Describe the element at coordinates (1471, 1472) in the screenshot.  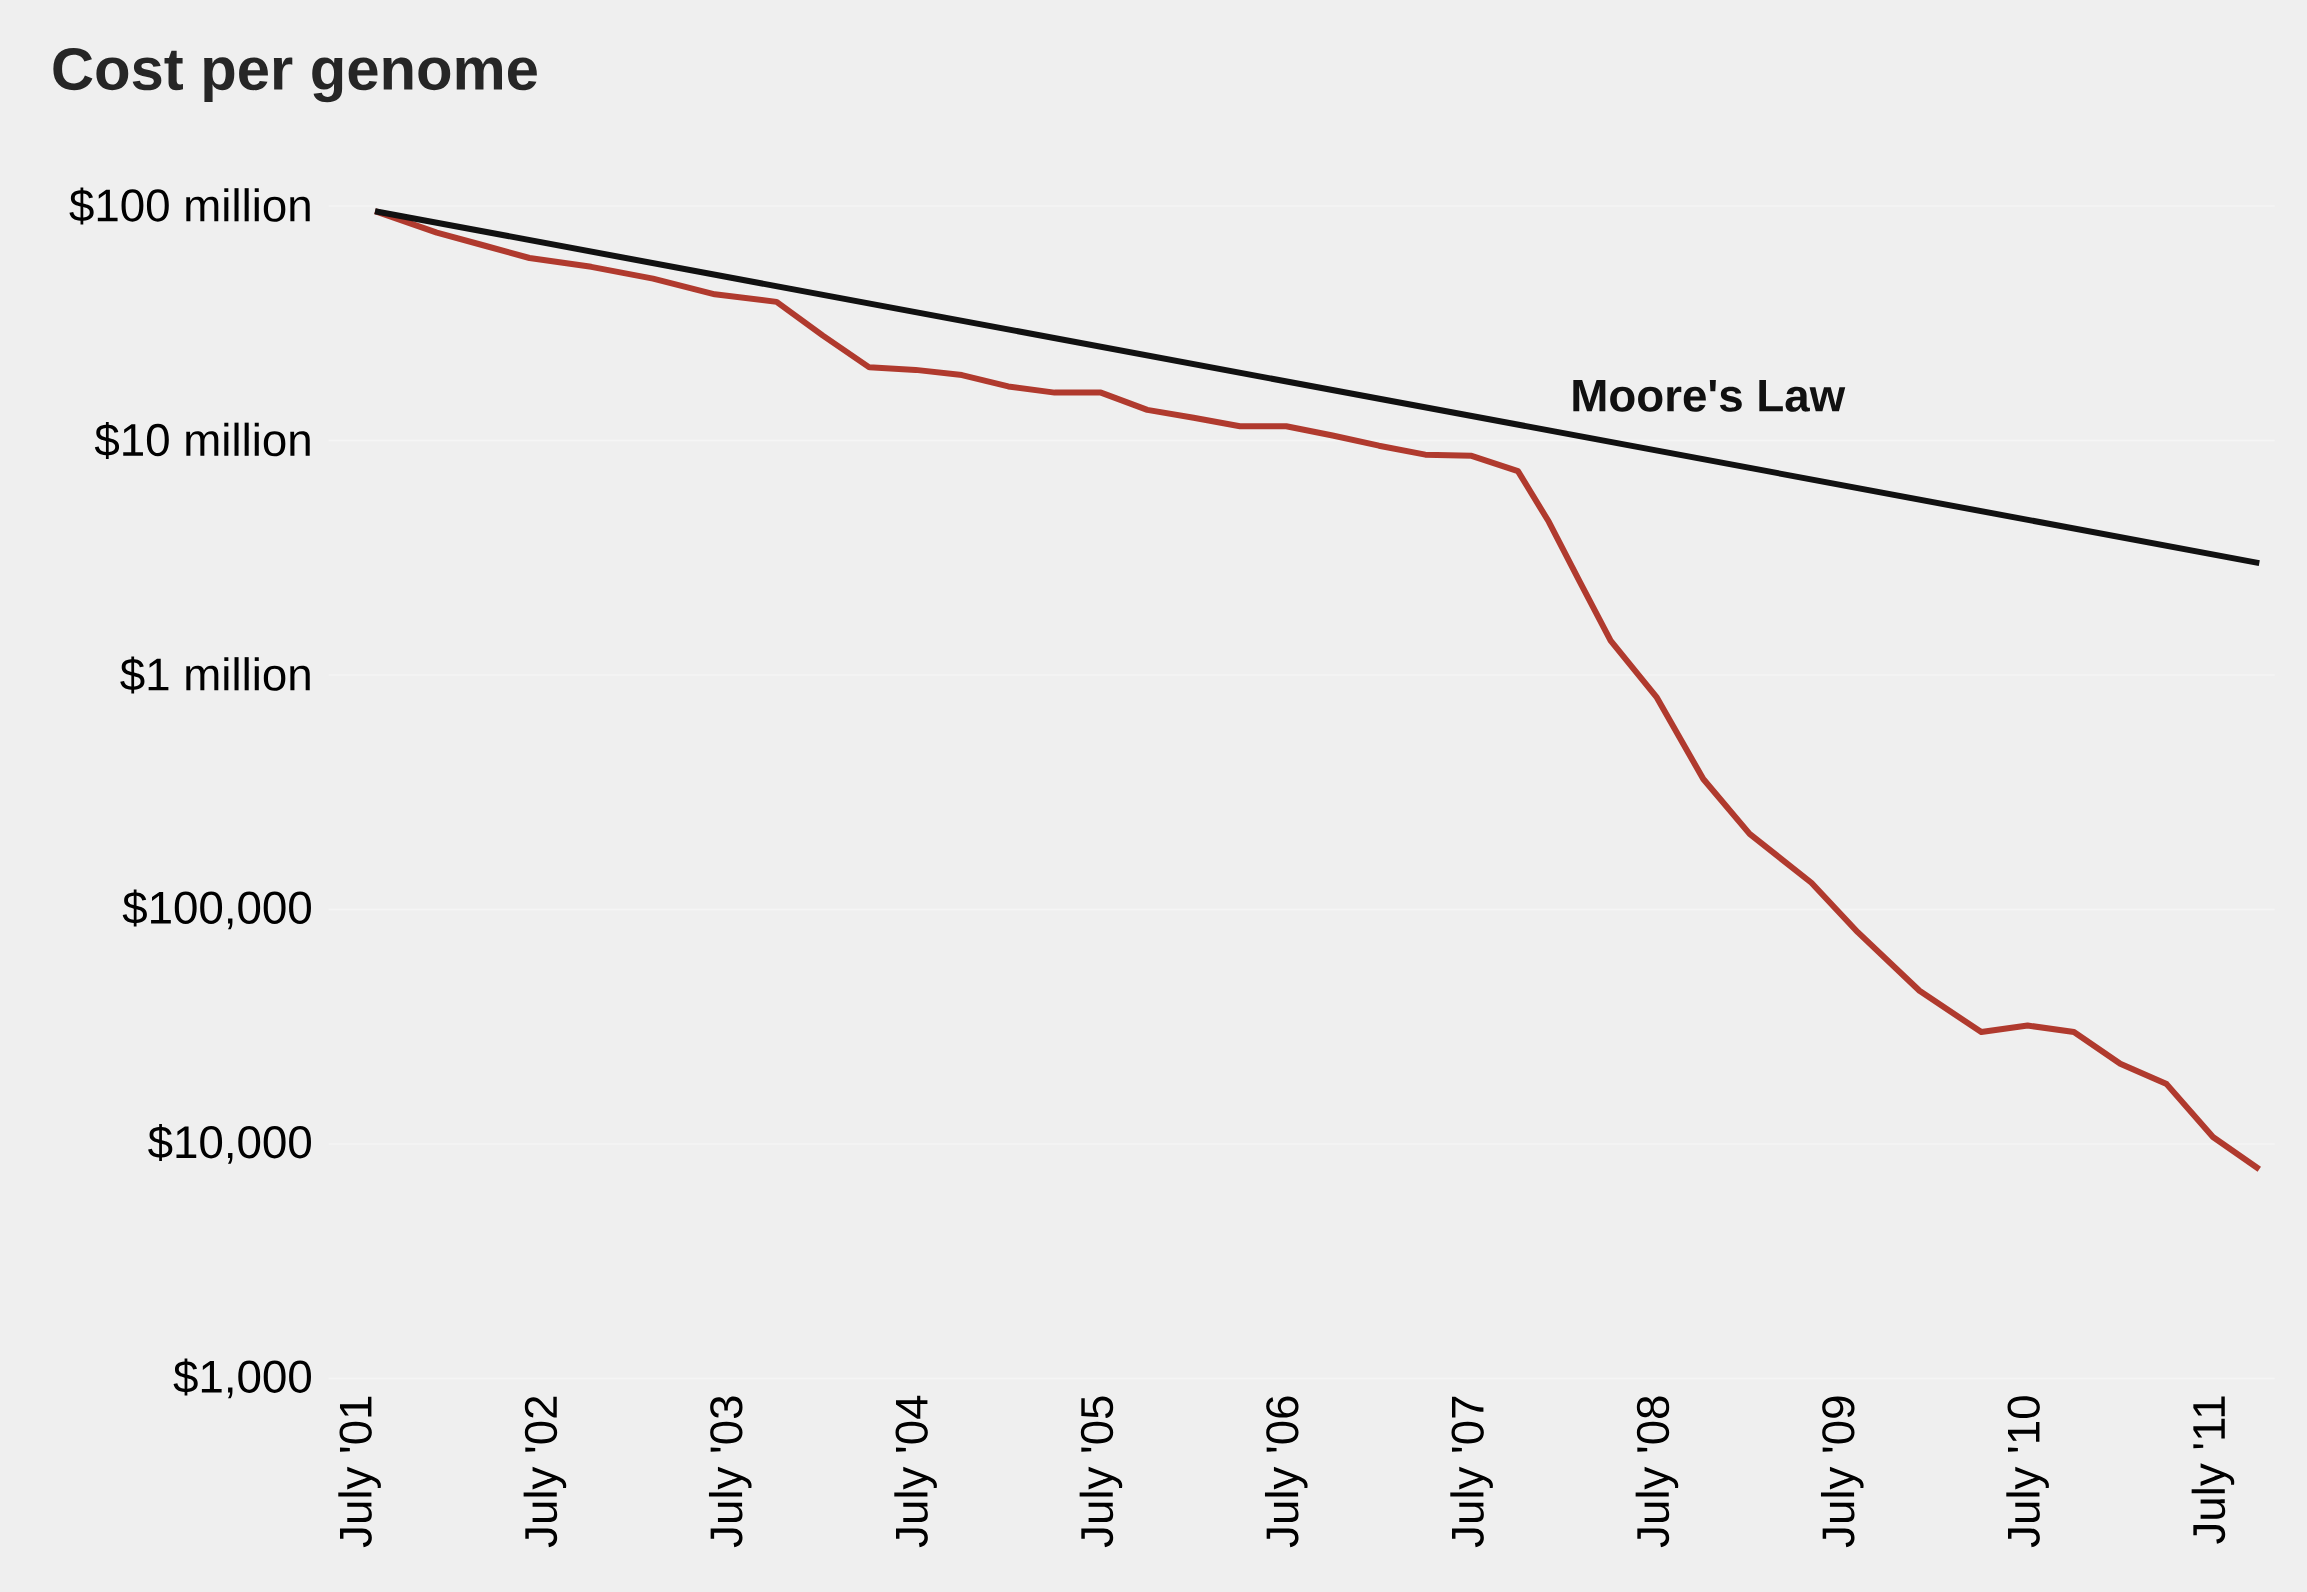
I see `x-tick-label: July '07` at that location.